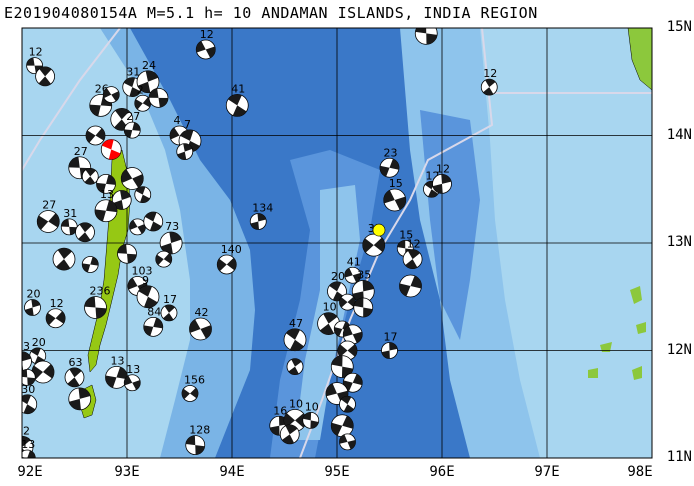 The height and width of the screenshot is (486, 694). What do you see at coordinates (71, 13) in the screenshot?
I see `event-id: E201904080154A` at bounding box center [71, 13].